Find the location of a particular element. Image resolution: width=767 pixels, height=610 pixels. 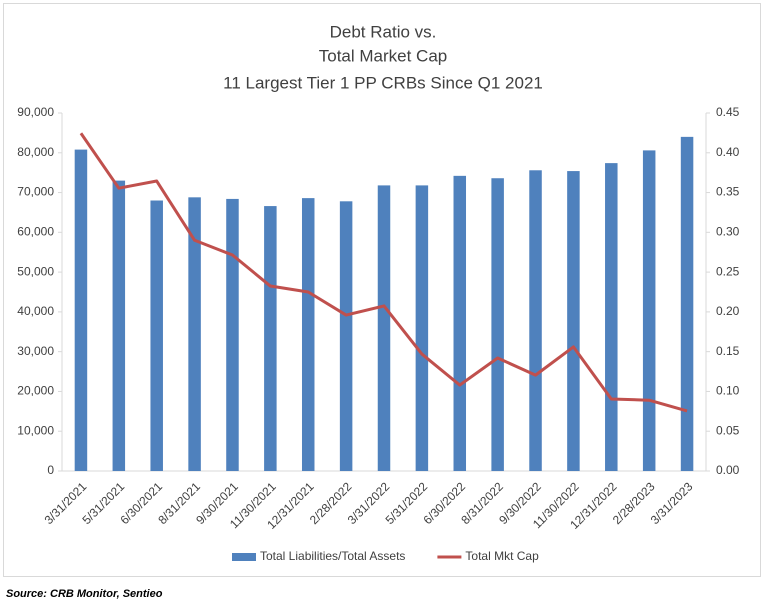

y-tick-label: 80,000 is located at coordinates (35, 152).